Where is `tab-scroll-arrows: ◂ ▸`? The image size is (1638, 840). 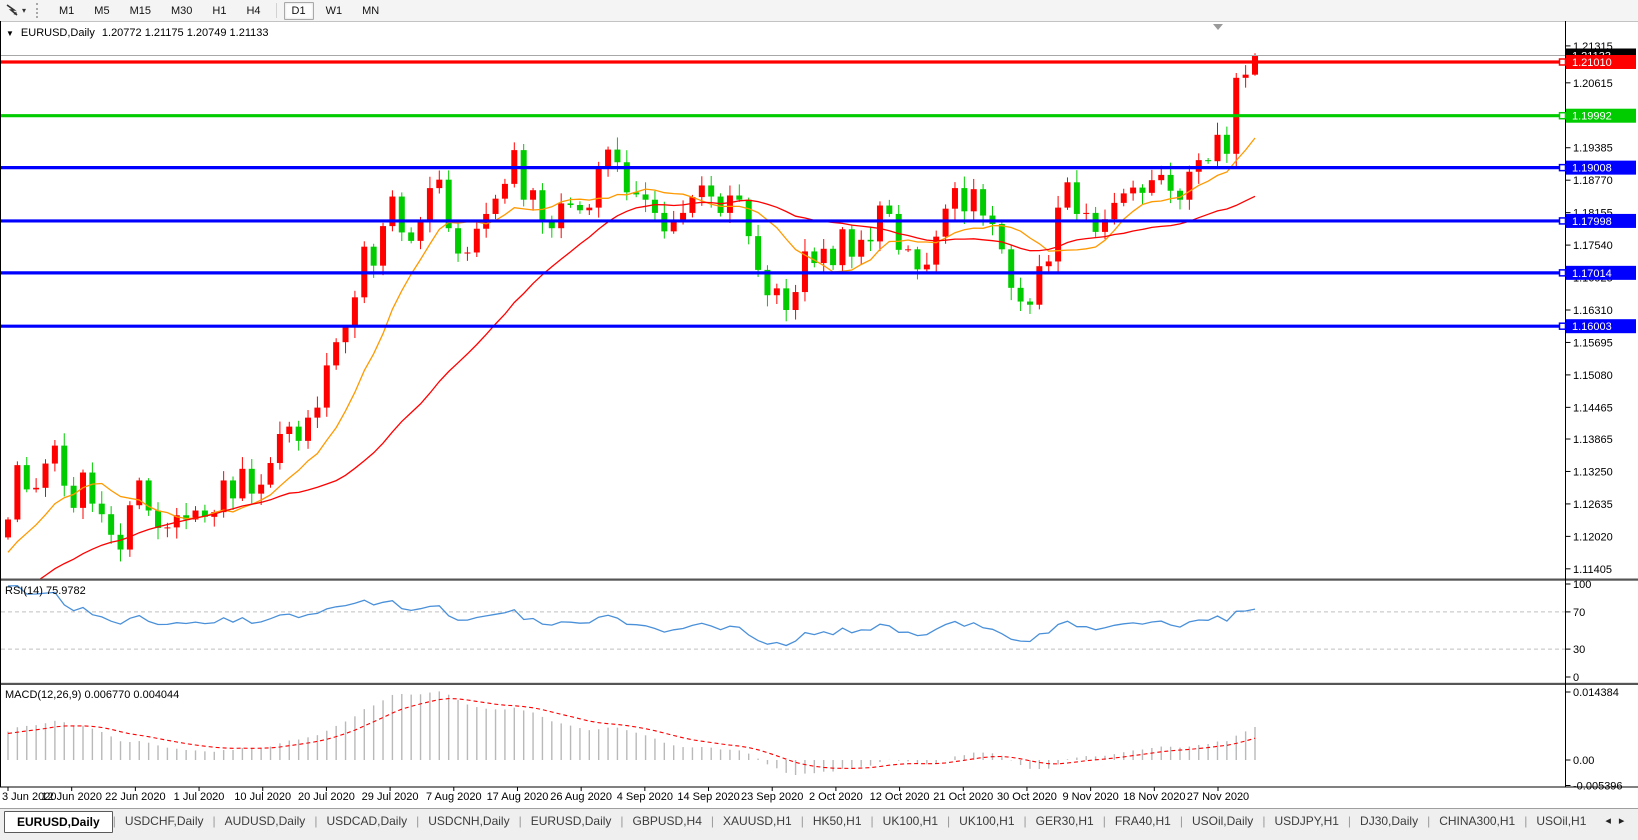
tab-scroll-arrows: ◂ ▸ is located at coordinates (1614, 819).